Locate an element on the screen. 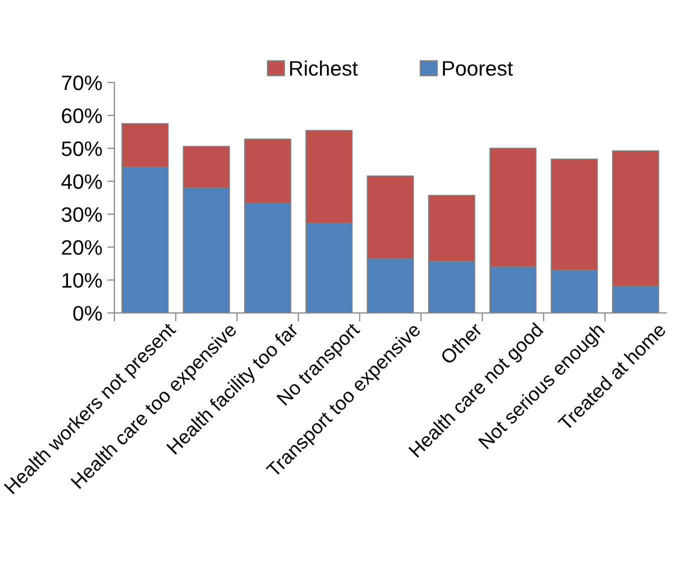 This screenshot has height=569, width=673. y-tick-label: 20% is located at coordinates (82, 247).